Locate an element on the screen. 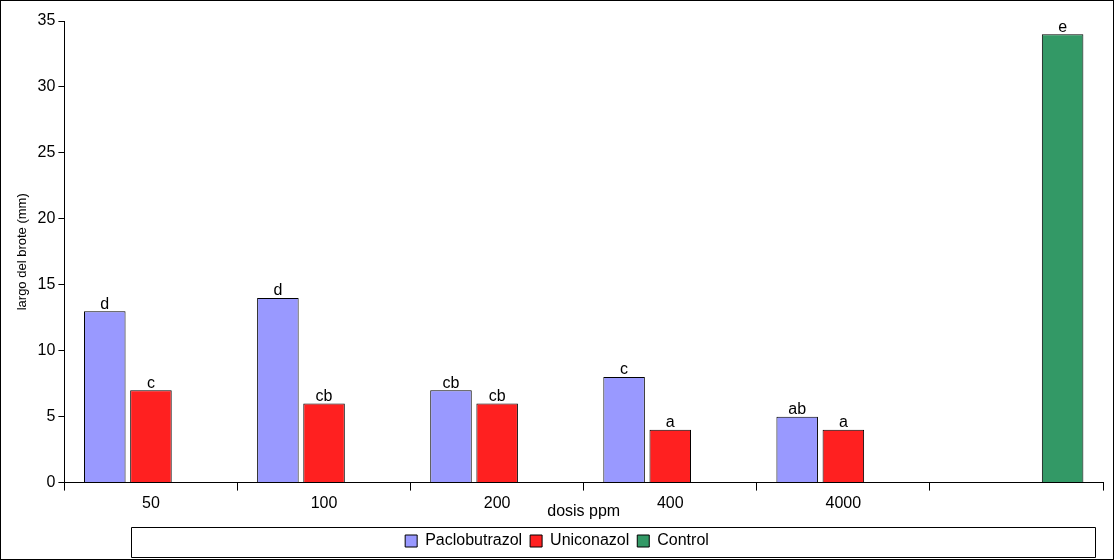  x-axis-title: dosis ppm is located at coordinates (584, 510).